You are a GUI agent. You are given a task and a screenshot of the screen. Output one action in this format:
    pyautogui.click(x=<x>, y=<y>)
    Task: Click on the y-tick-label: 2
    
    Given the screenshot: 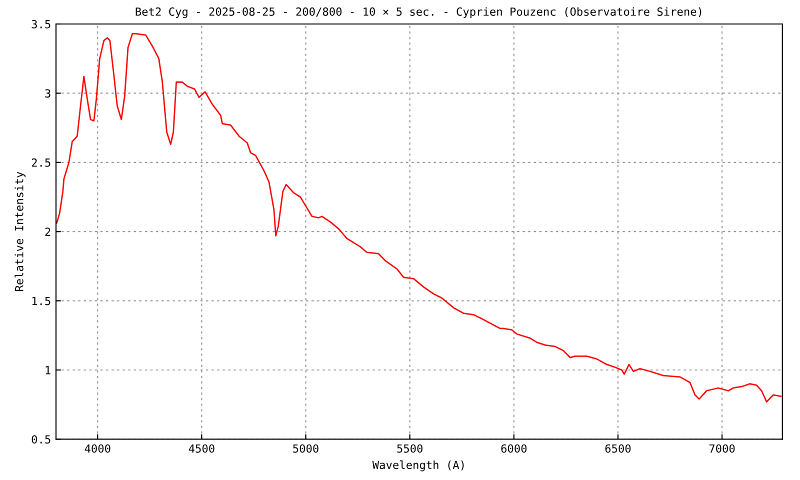 What is the action you would take?
    pyautogui.click(x=47, y=232)
    